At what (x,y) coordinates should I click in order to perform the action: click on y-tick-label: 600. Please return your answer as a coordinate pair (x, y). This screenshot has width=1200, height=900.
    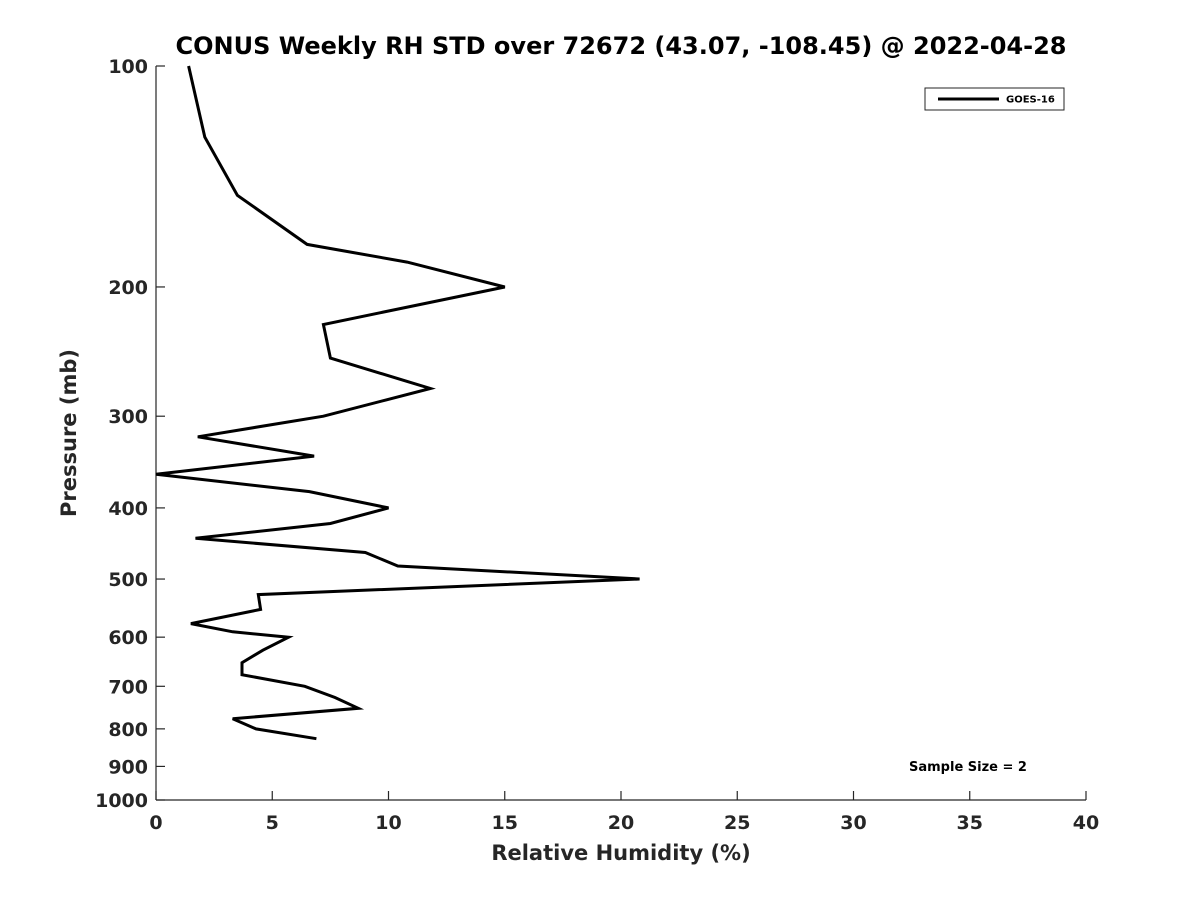
    Looking at the image, I should click on (128, 638).